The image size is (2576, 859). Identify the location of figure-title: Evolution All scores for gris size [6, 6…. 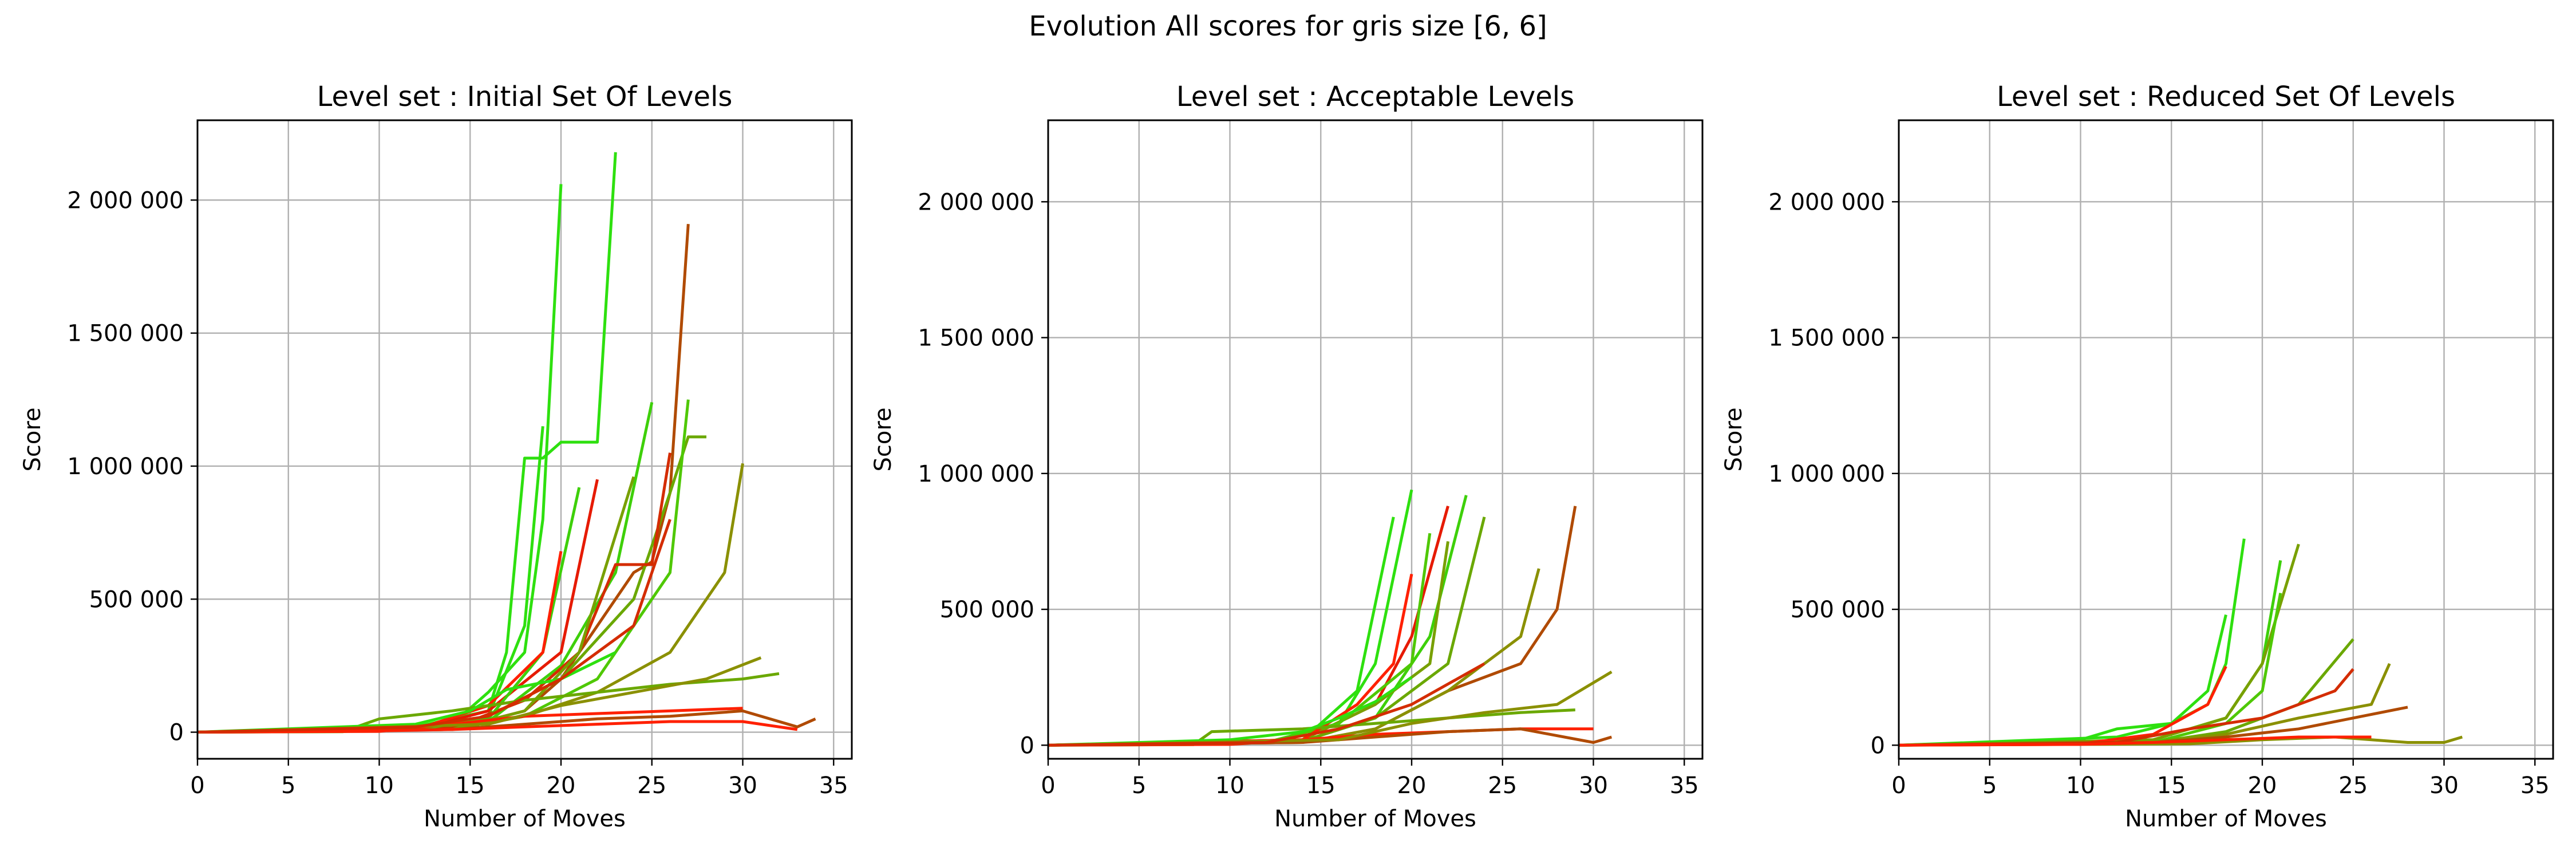
(1288, 26).